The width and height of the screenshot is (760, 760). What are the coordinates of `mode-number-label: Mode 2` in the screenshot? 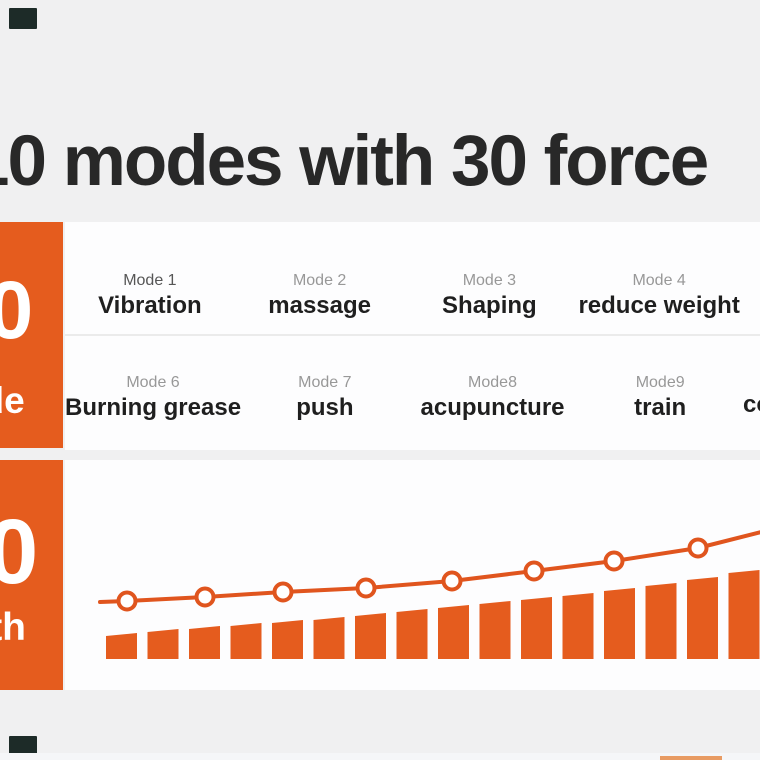 It's located at (319, 280).